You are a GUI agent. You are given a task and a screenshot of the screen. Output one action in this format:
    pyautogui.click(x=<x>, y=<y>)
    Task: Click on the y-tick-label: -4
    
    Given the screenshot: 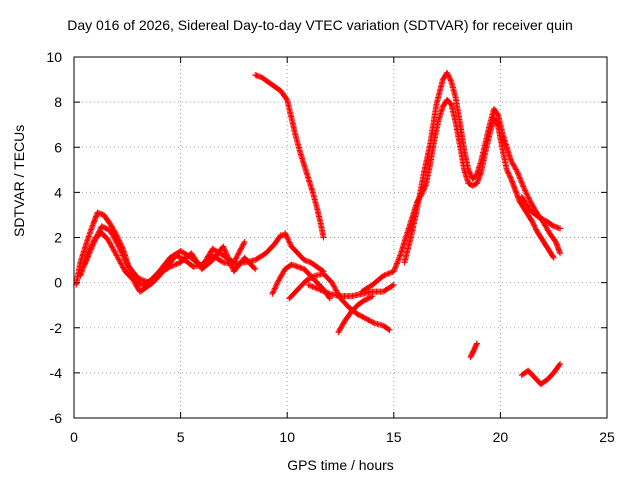 What is the action you would take?
    pyautogui.click(x=56, y=373)
    